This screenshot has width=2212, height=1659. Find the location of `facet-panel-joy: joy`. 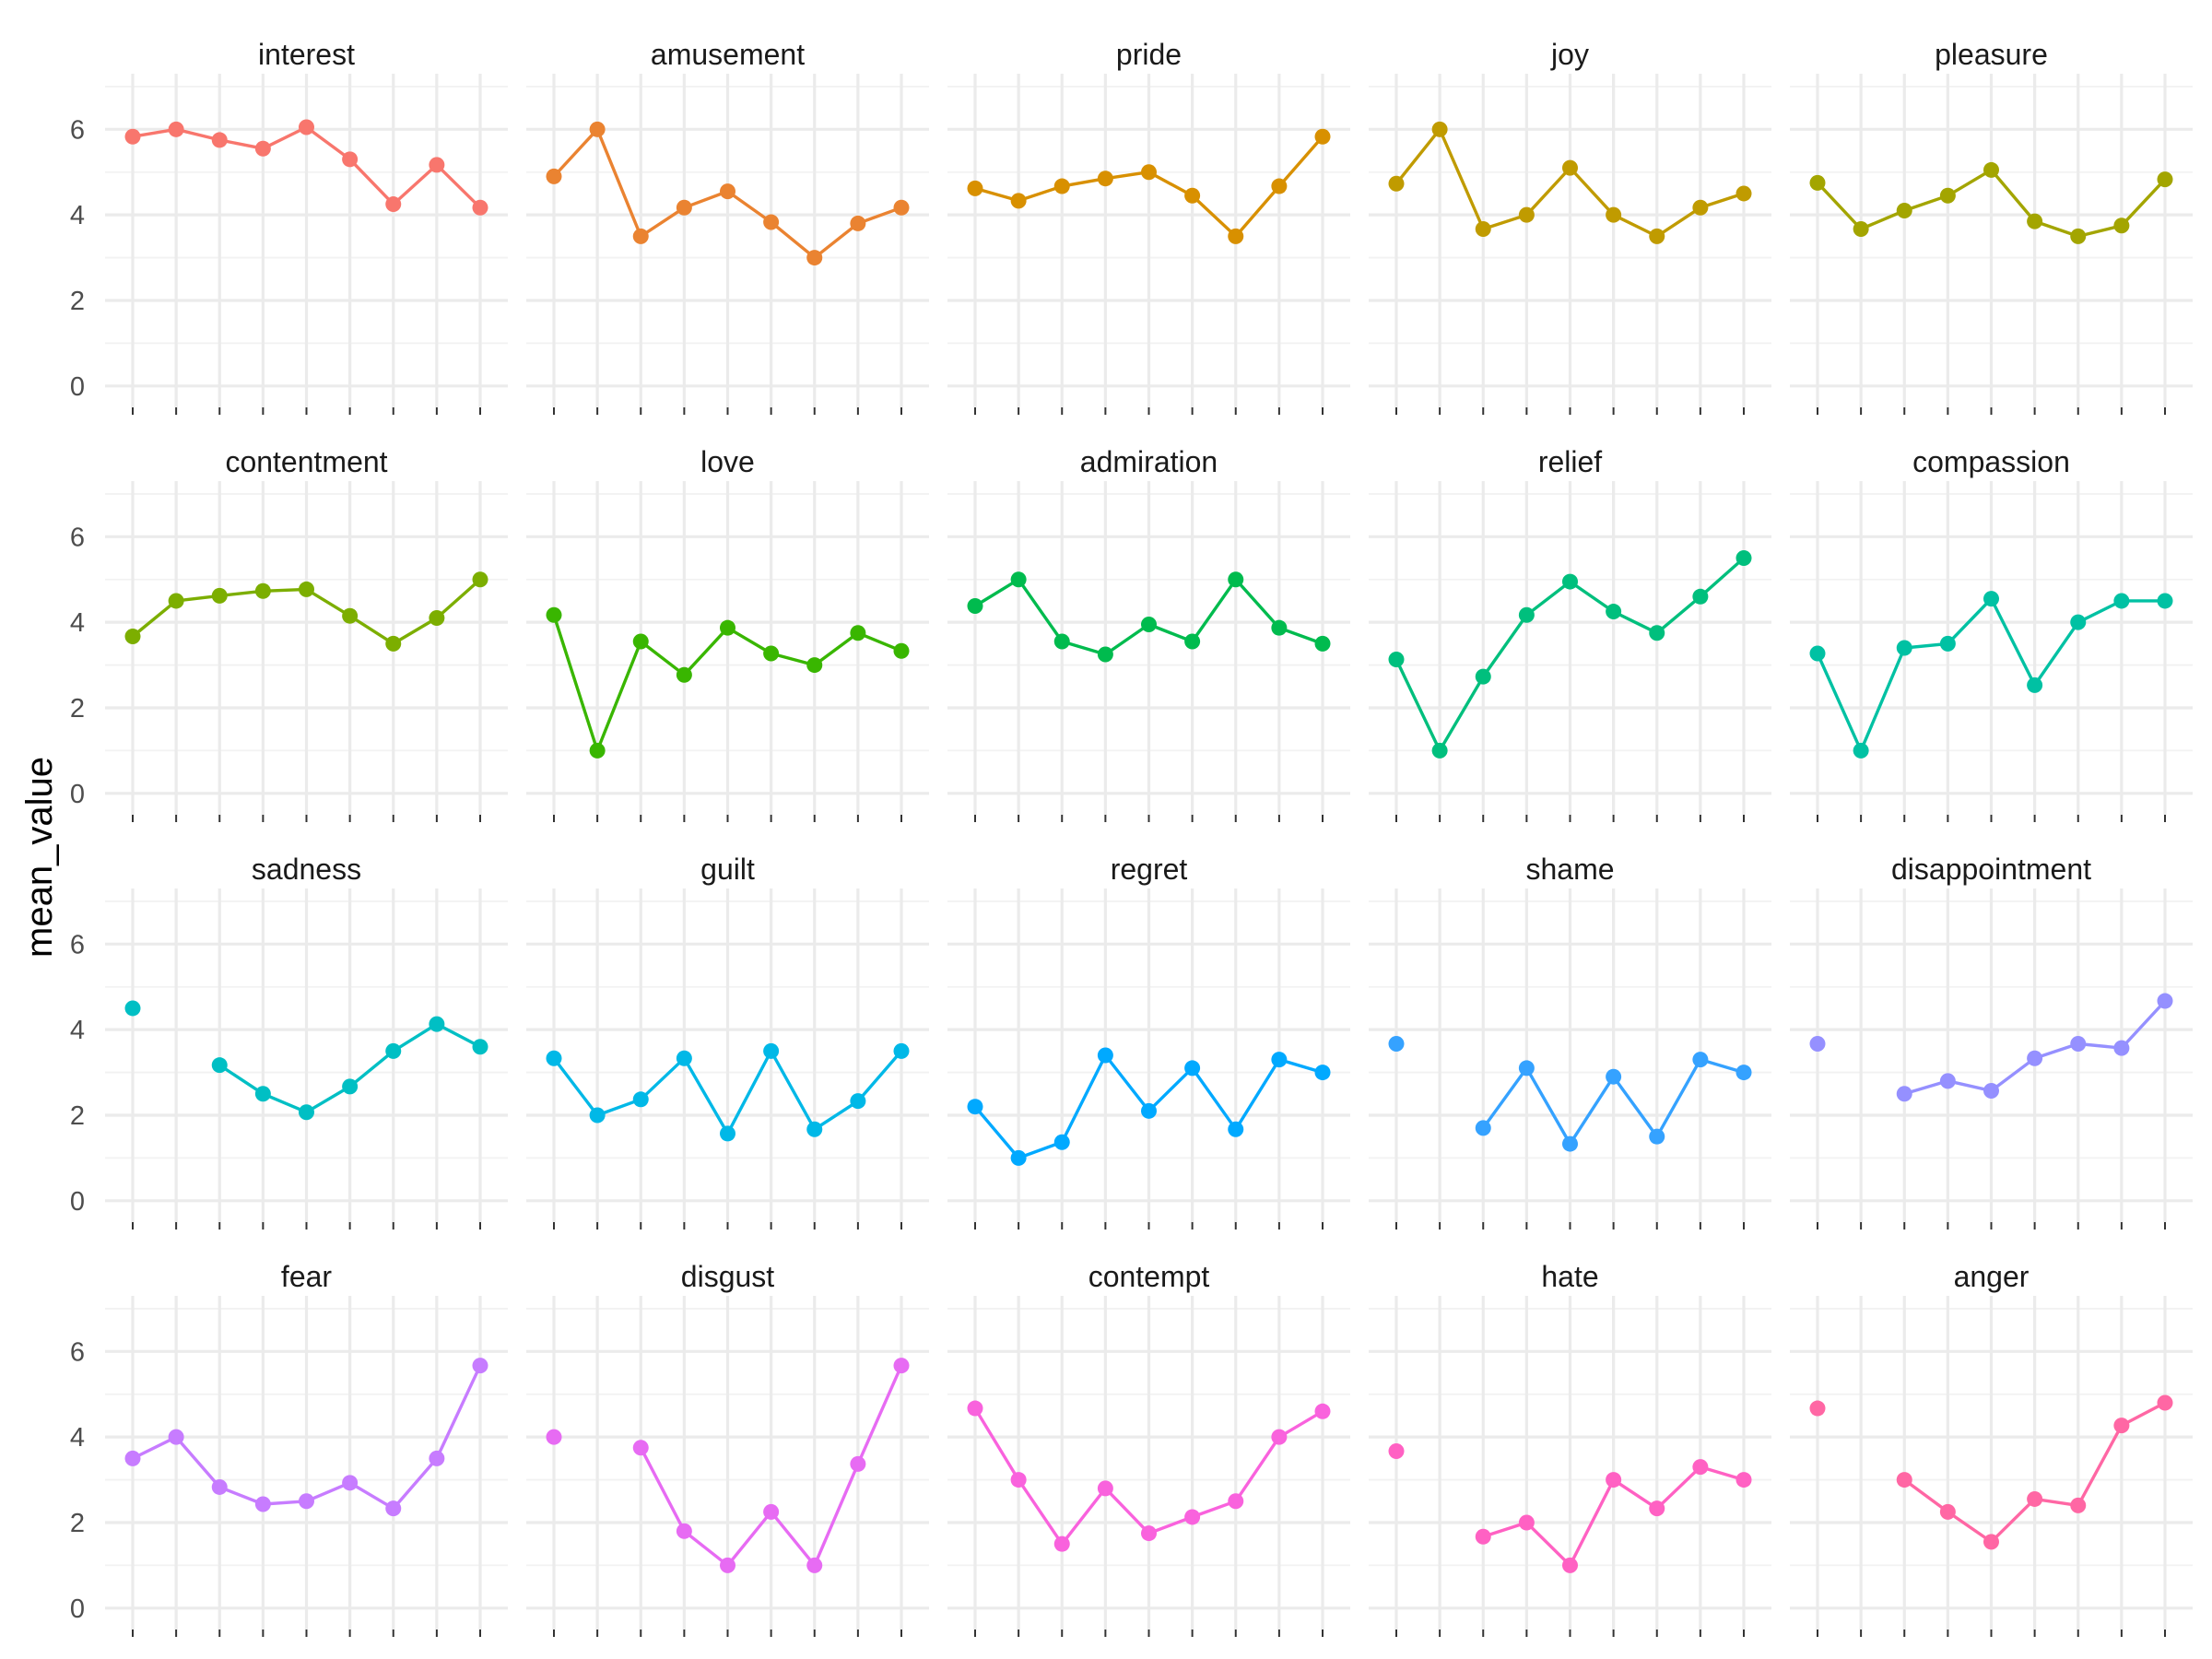

facet-panel-joy: joy is located at coordinates (1570, 226).